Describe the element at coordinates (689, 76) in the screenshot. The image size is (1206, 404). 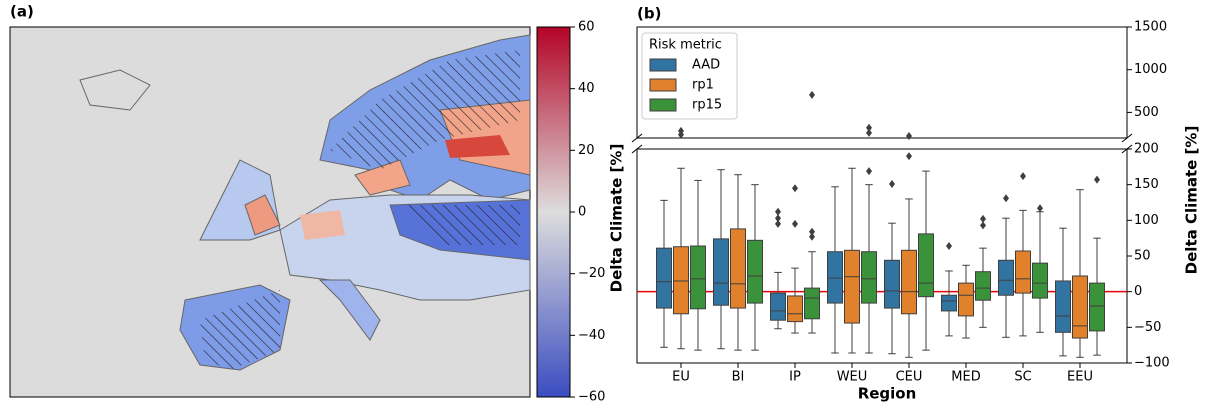
I see `legend` at that location.